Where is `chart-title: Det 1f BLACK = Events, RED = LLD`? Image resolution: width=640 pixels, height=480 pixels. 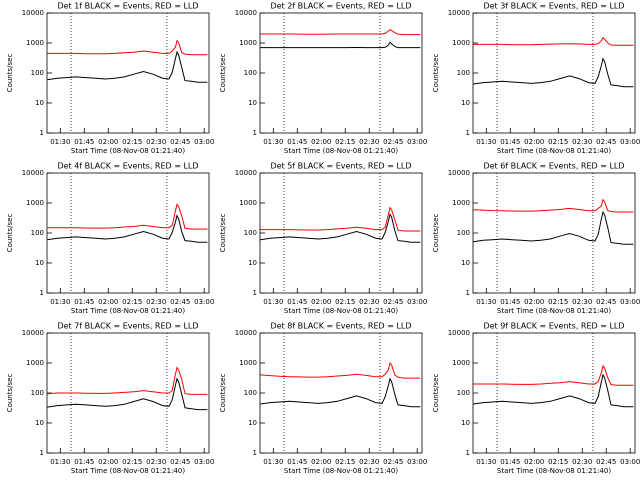
chart-title: Det 1f BLACK = Events, RED = LLD is located at coordinates (127, 6).